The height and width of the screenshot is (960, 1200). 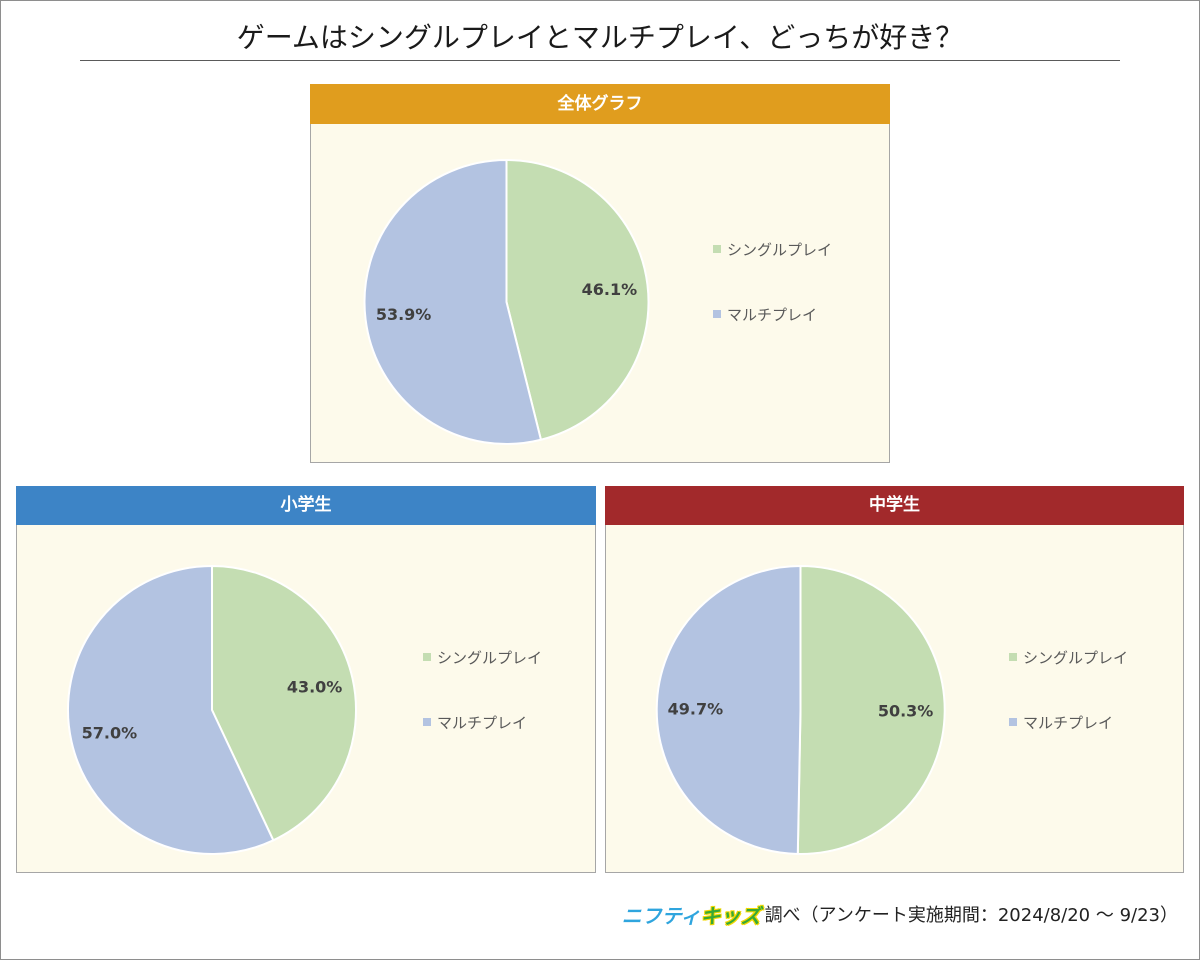 What do you see at coordinates (610, 289) in the screenshot?
I see `data-label-single-play: 46.1%` at bounding box center [610, 289].